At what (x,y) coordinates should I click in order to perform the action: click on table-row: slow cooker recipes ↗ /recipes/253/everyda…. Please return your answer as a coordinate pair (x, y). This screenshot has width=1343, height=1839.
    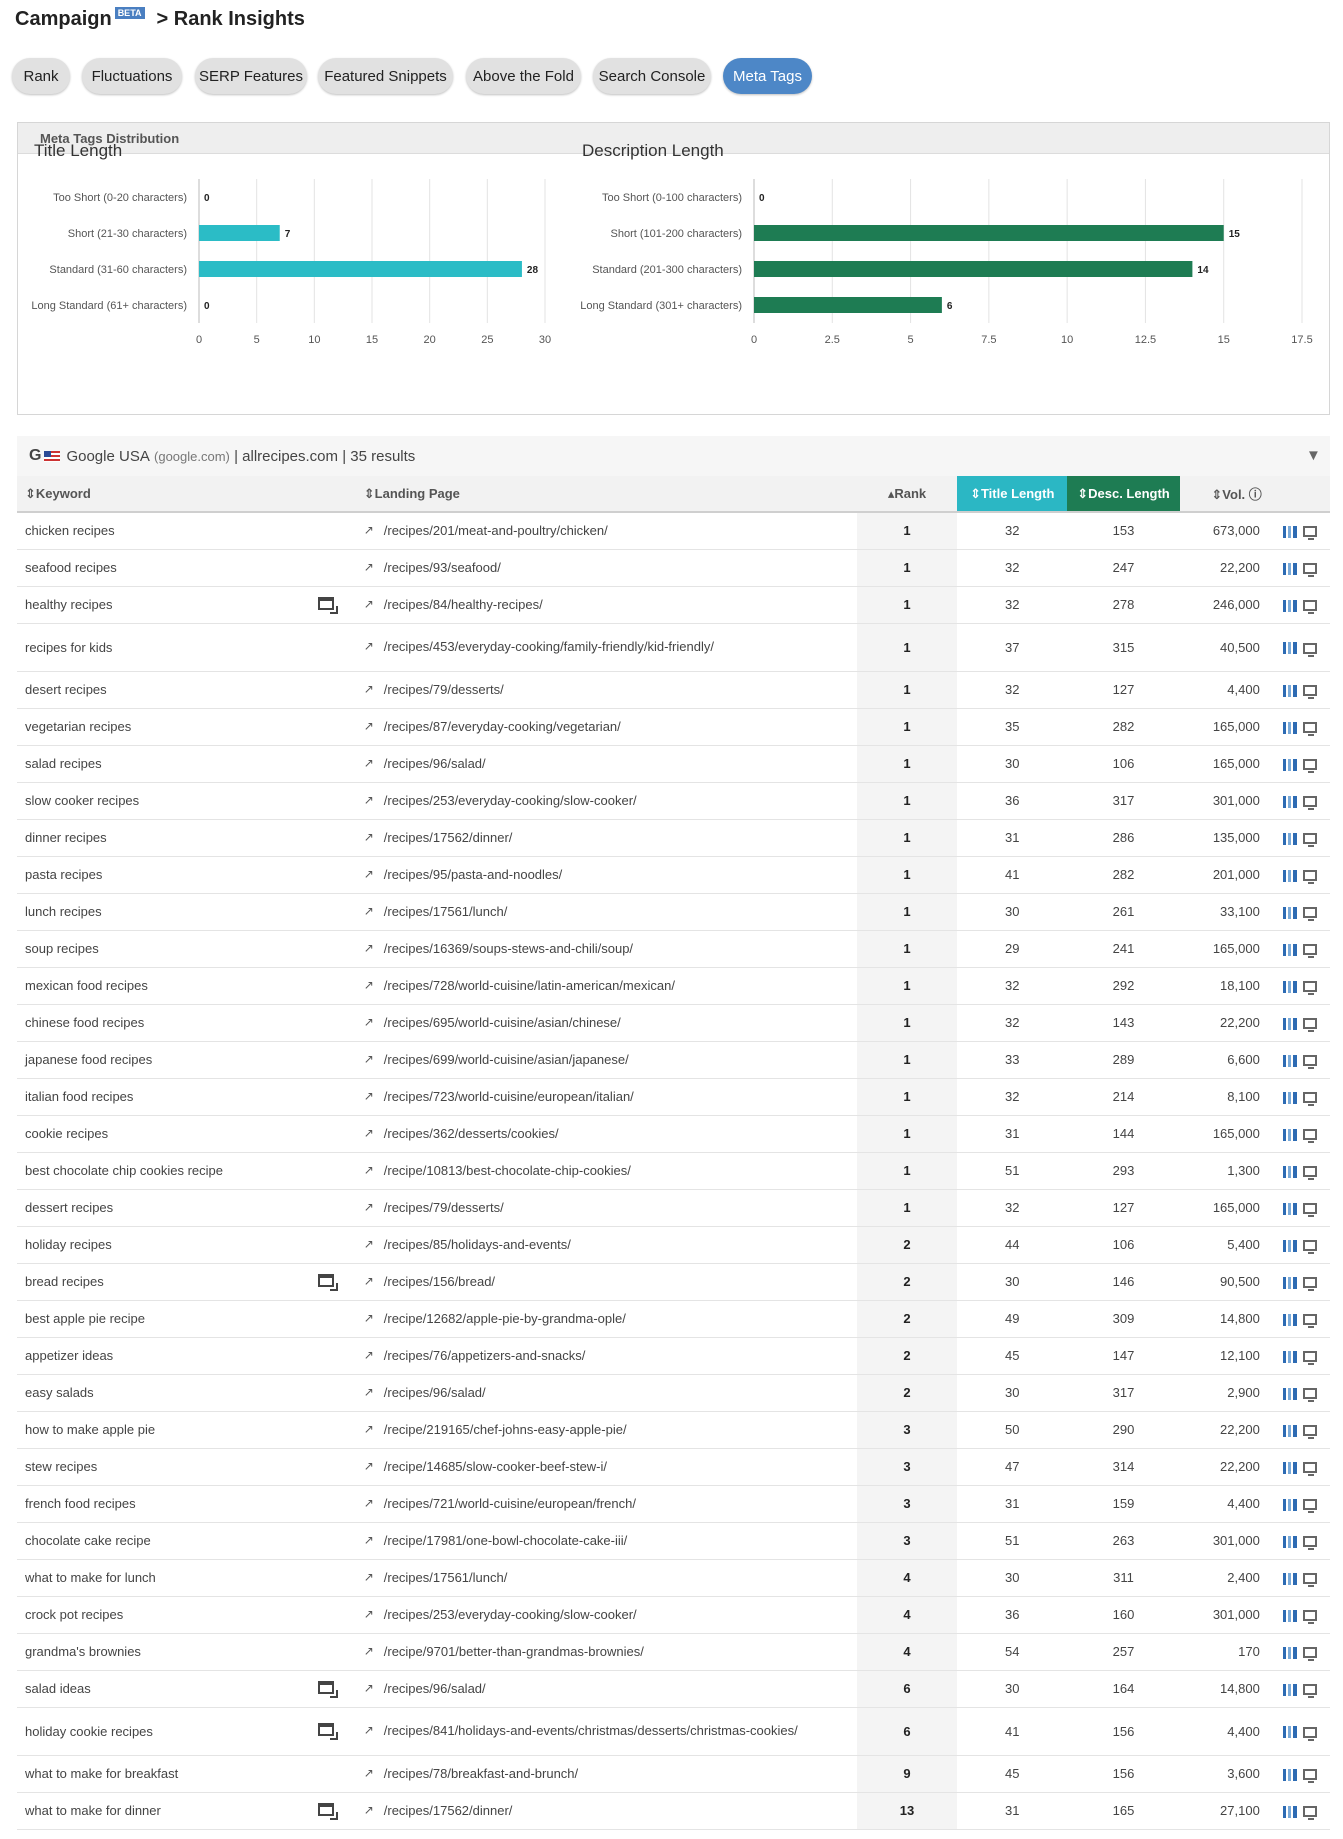
    Looking at the image, I should click on (673, 801).